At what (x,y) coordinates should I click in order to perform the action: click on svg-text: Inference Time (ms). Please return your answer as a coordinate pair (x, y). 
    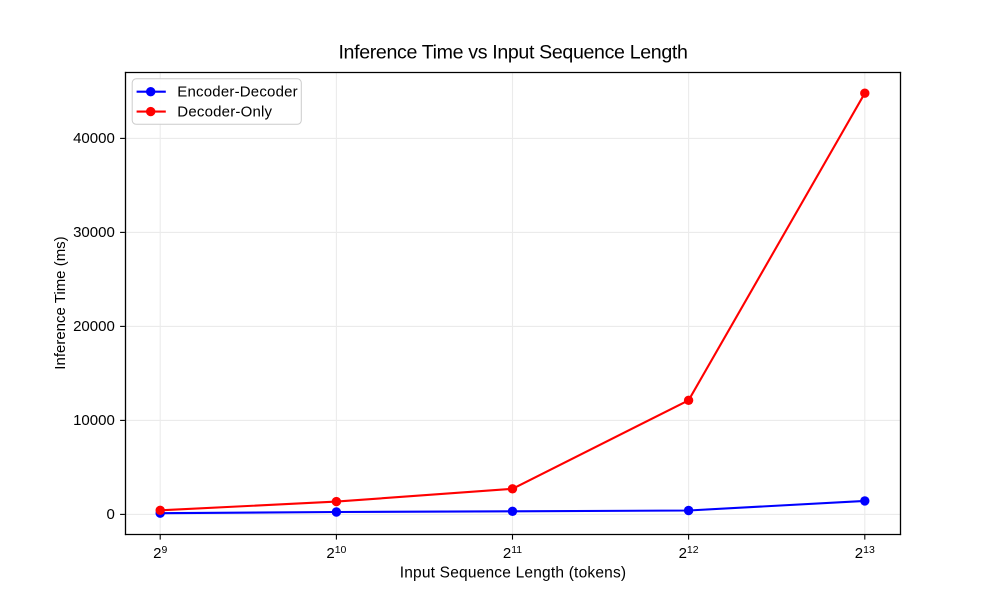
    Looking at the image, I should click on (60, 302).